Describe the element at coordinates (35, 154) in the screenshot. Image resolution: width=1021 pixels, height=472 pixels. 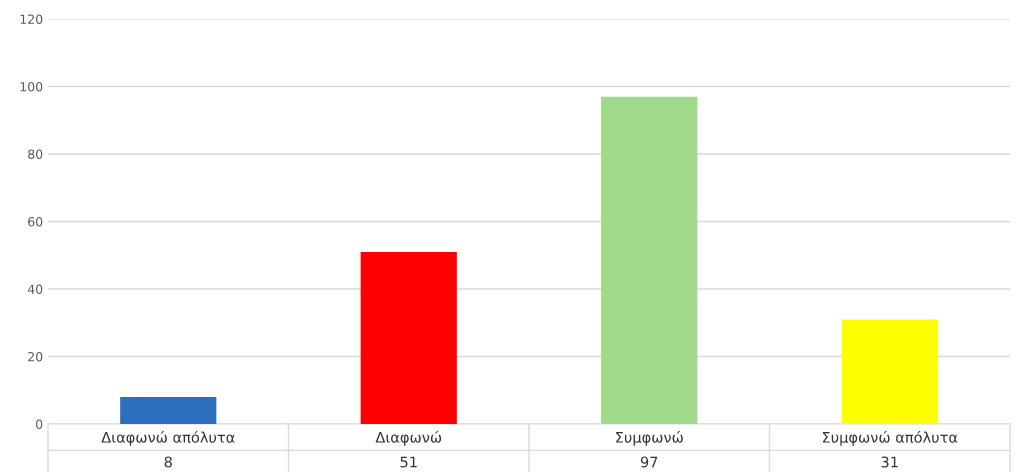
I see `y-tick-label: 80` at that location.